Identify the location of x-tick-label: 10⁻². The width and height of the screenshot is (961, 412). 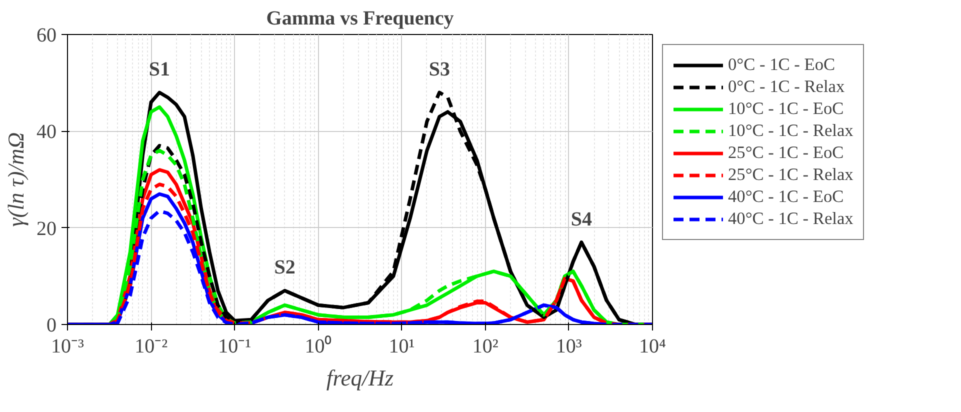
(151, 347).